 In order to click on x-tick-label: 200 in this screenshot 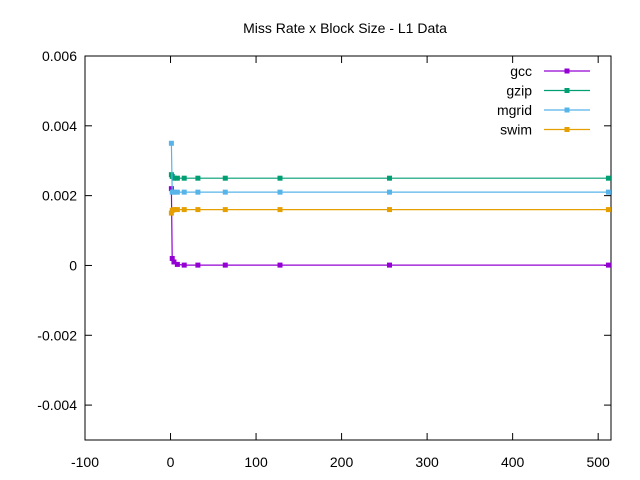, I will do `click(342, 462)`.